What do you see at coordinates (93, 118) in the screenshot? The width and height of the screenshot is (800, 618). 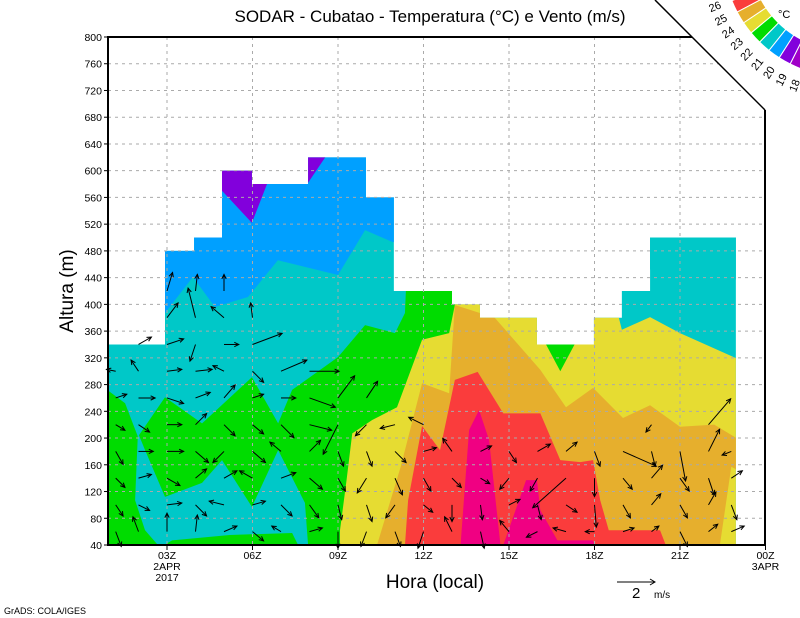 I see `y-tick-label: 680` at bounding box center [93, 118].